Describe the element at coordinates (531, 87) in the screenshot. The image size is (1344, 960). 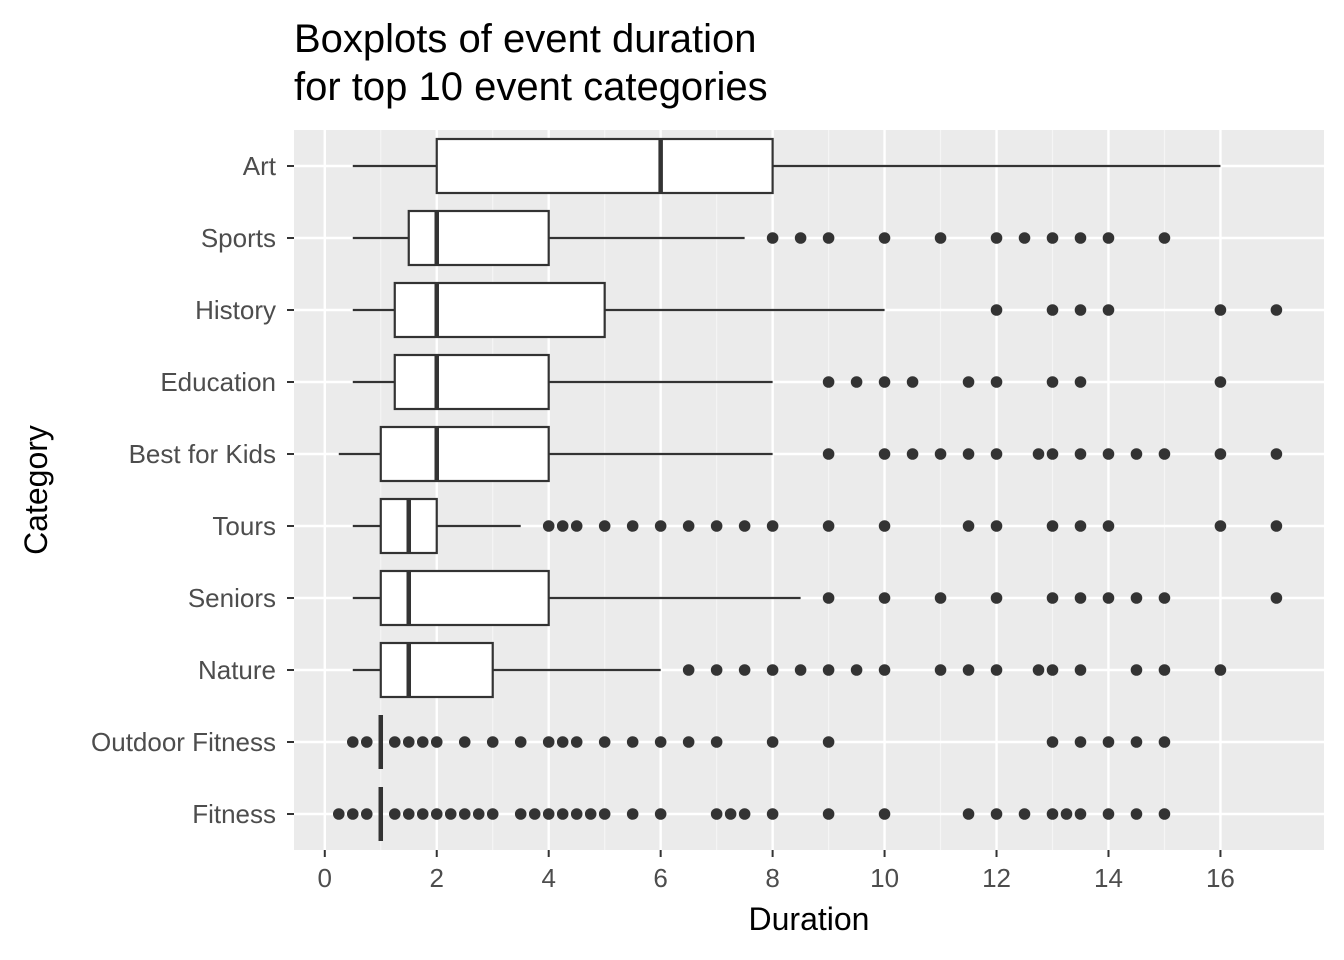
I see `chart-title-line-2: for top 10 event categories` at that location.